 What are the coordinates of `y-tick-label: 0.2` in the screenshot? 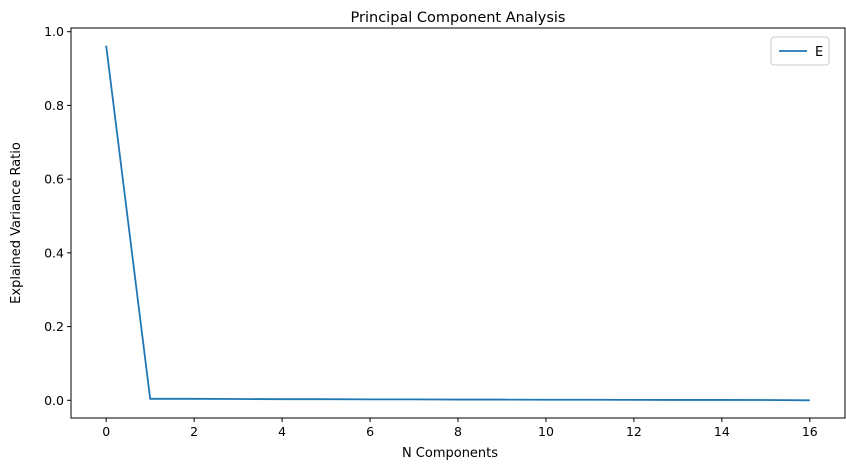 It's located at (54, 326).